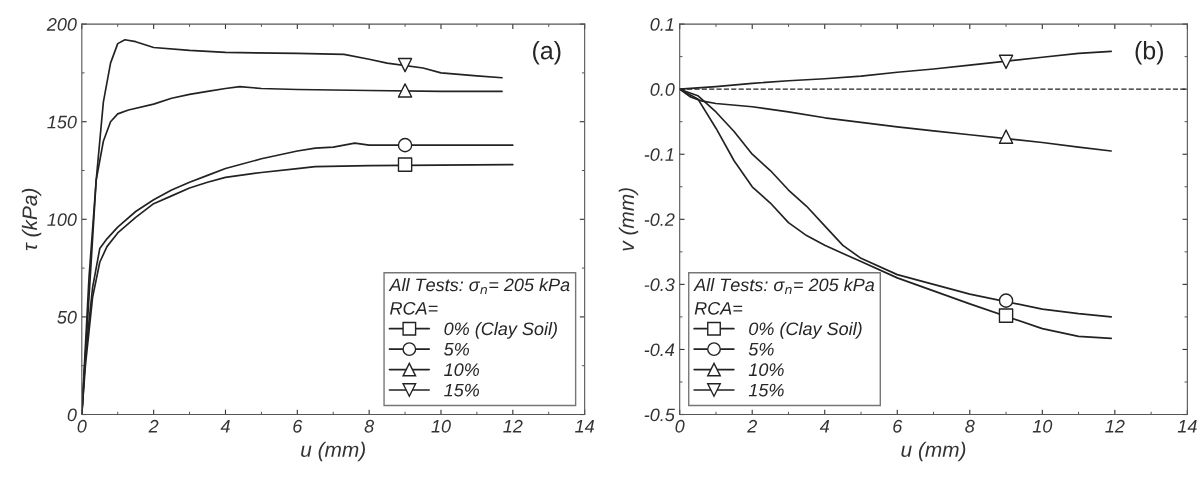 The height and width of the screenshot is (482, 1203). What do you see at coordinates (662, 24) in the screenshot?
I see `y-tick-label: 0.1` at bounding box center [662, 24].